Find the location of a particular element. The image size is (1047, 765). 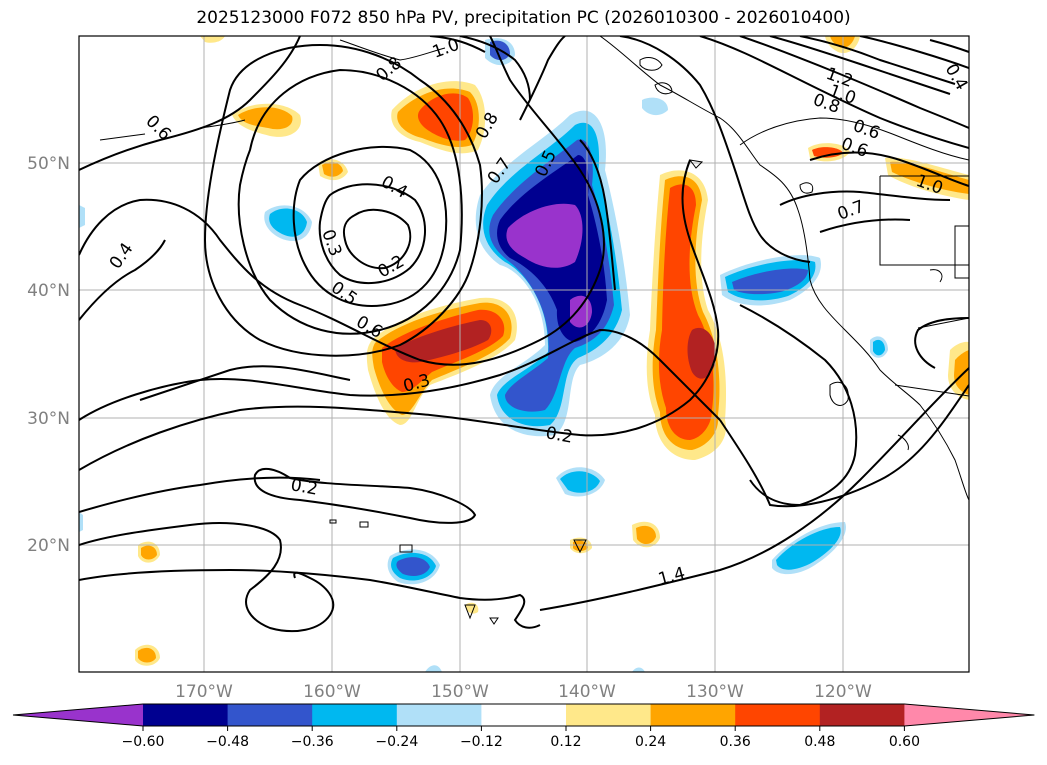

lon-label: 140°W is located at coordinates (587, 692).